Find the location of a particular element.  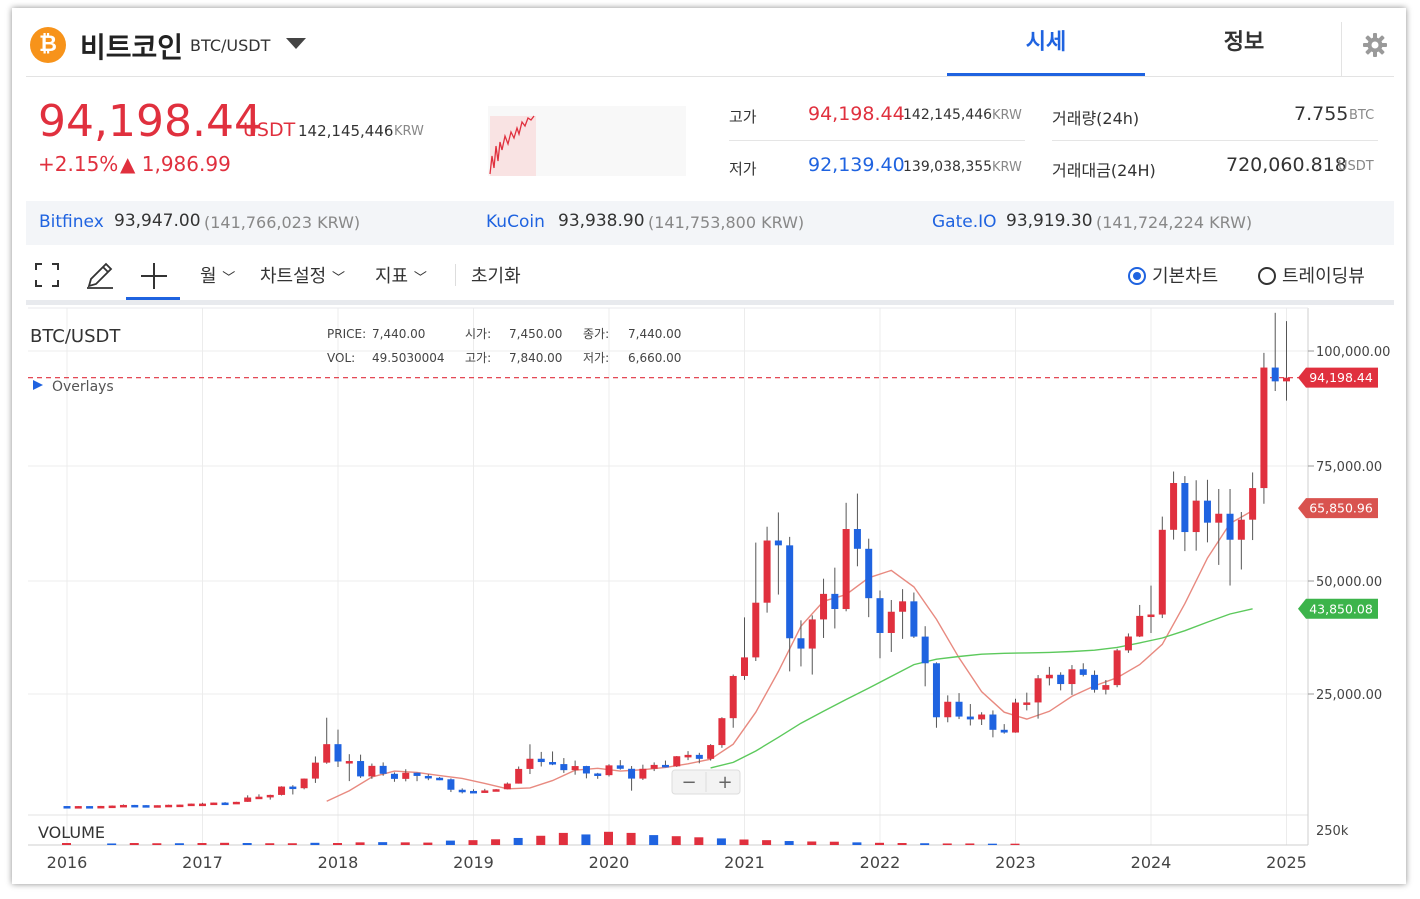

exchange-name-gateio: Gate.IO is located at coordinates (964, 222).